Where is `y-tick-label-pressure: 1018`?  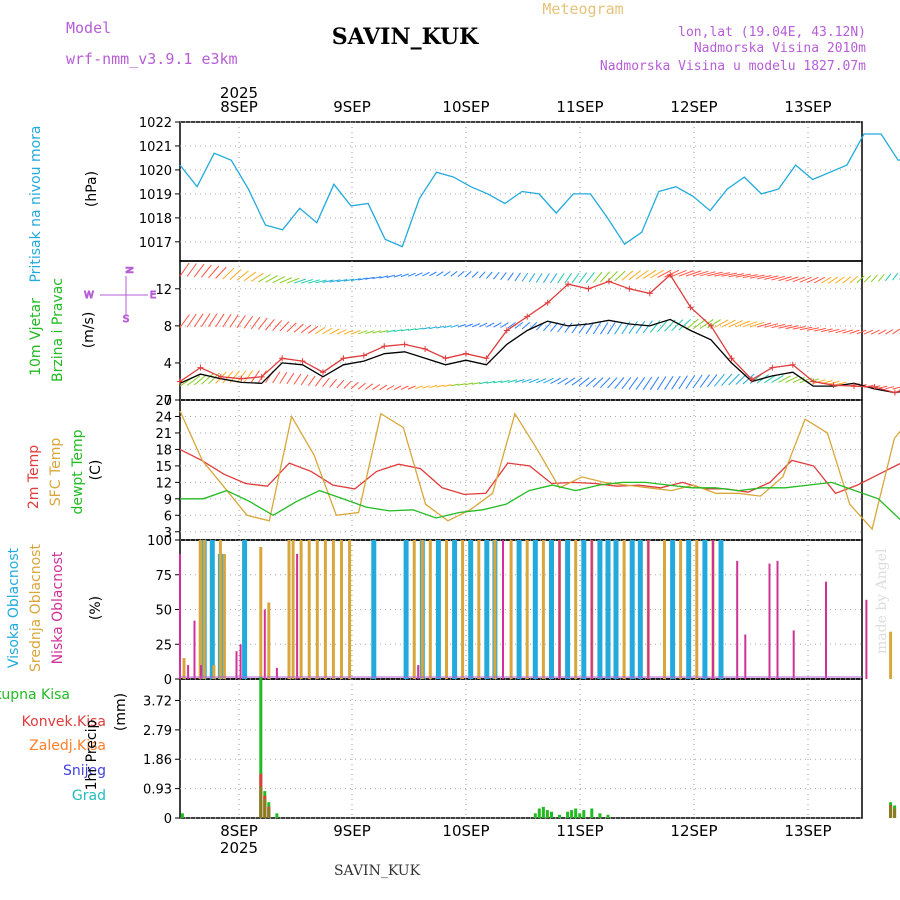 y-tick-label-pressure: 1018 is located at coordinates (155, 219).